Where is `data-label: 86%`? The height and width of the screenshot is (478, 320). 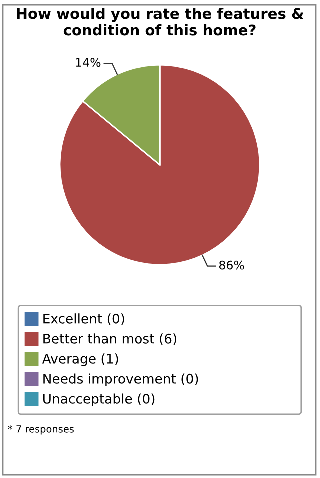 data-label: 86% is located at coordinates (231, 265).